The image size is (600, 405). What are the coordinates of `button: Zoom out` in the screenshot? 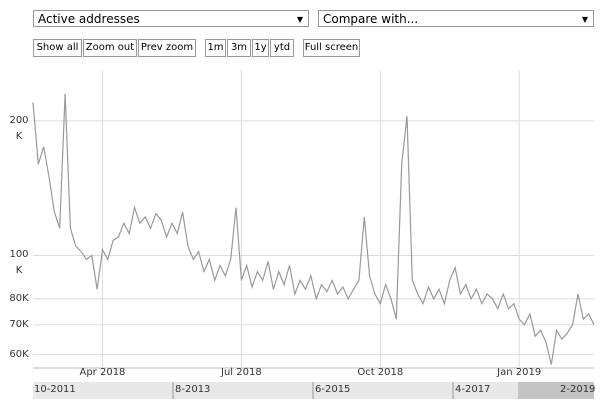 It's located at (110, 48).